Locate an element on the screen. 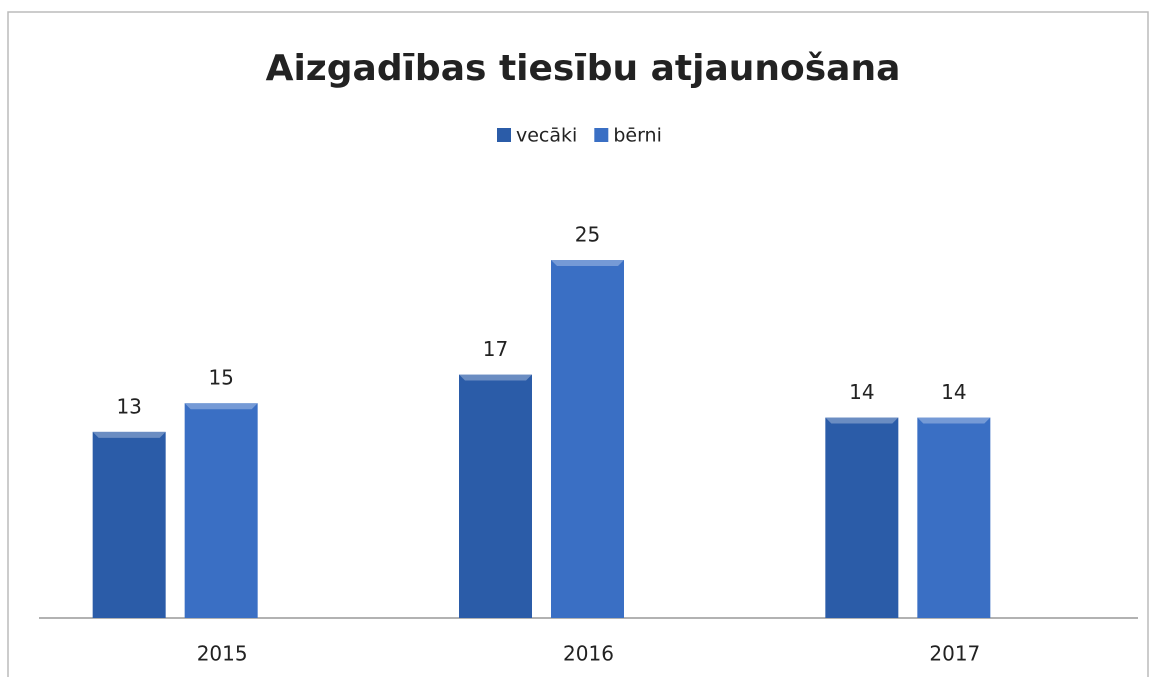 This screenshot has width=1154, height=677. x-tick-label: 2017 is located at coordinates (954, 654).